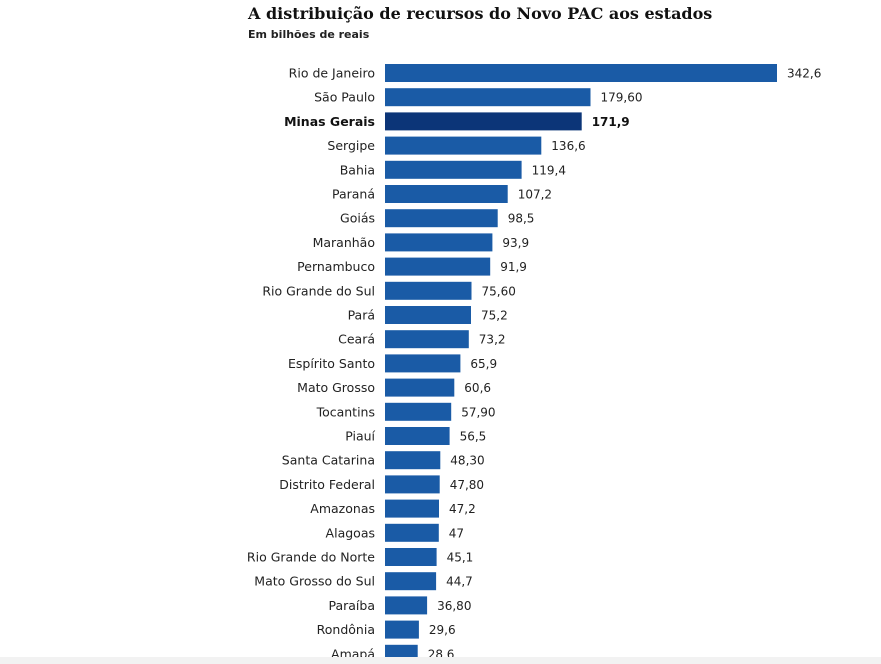 The width and height of the screenshot is (881, 664). I want to click on value-label: 179,60, so click(622, 98).